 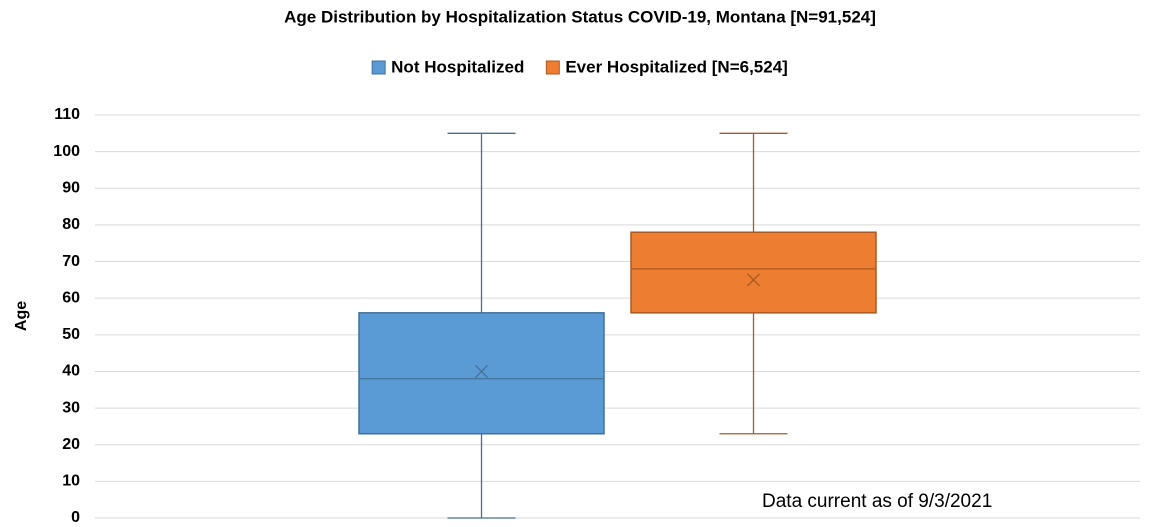 I want to click on y-tick-label: 10, so click(x=71, y=481).